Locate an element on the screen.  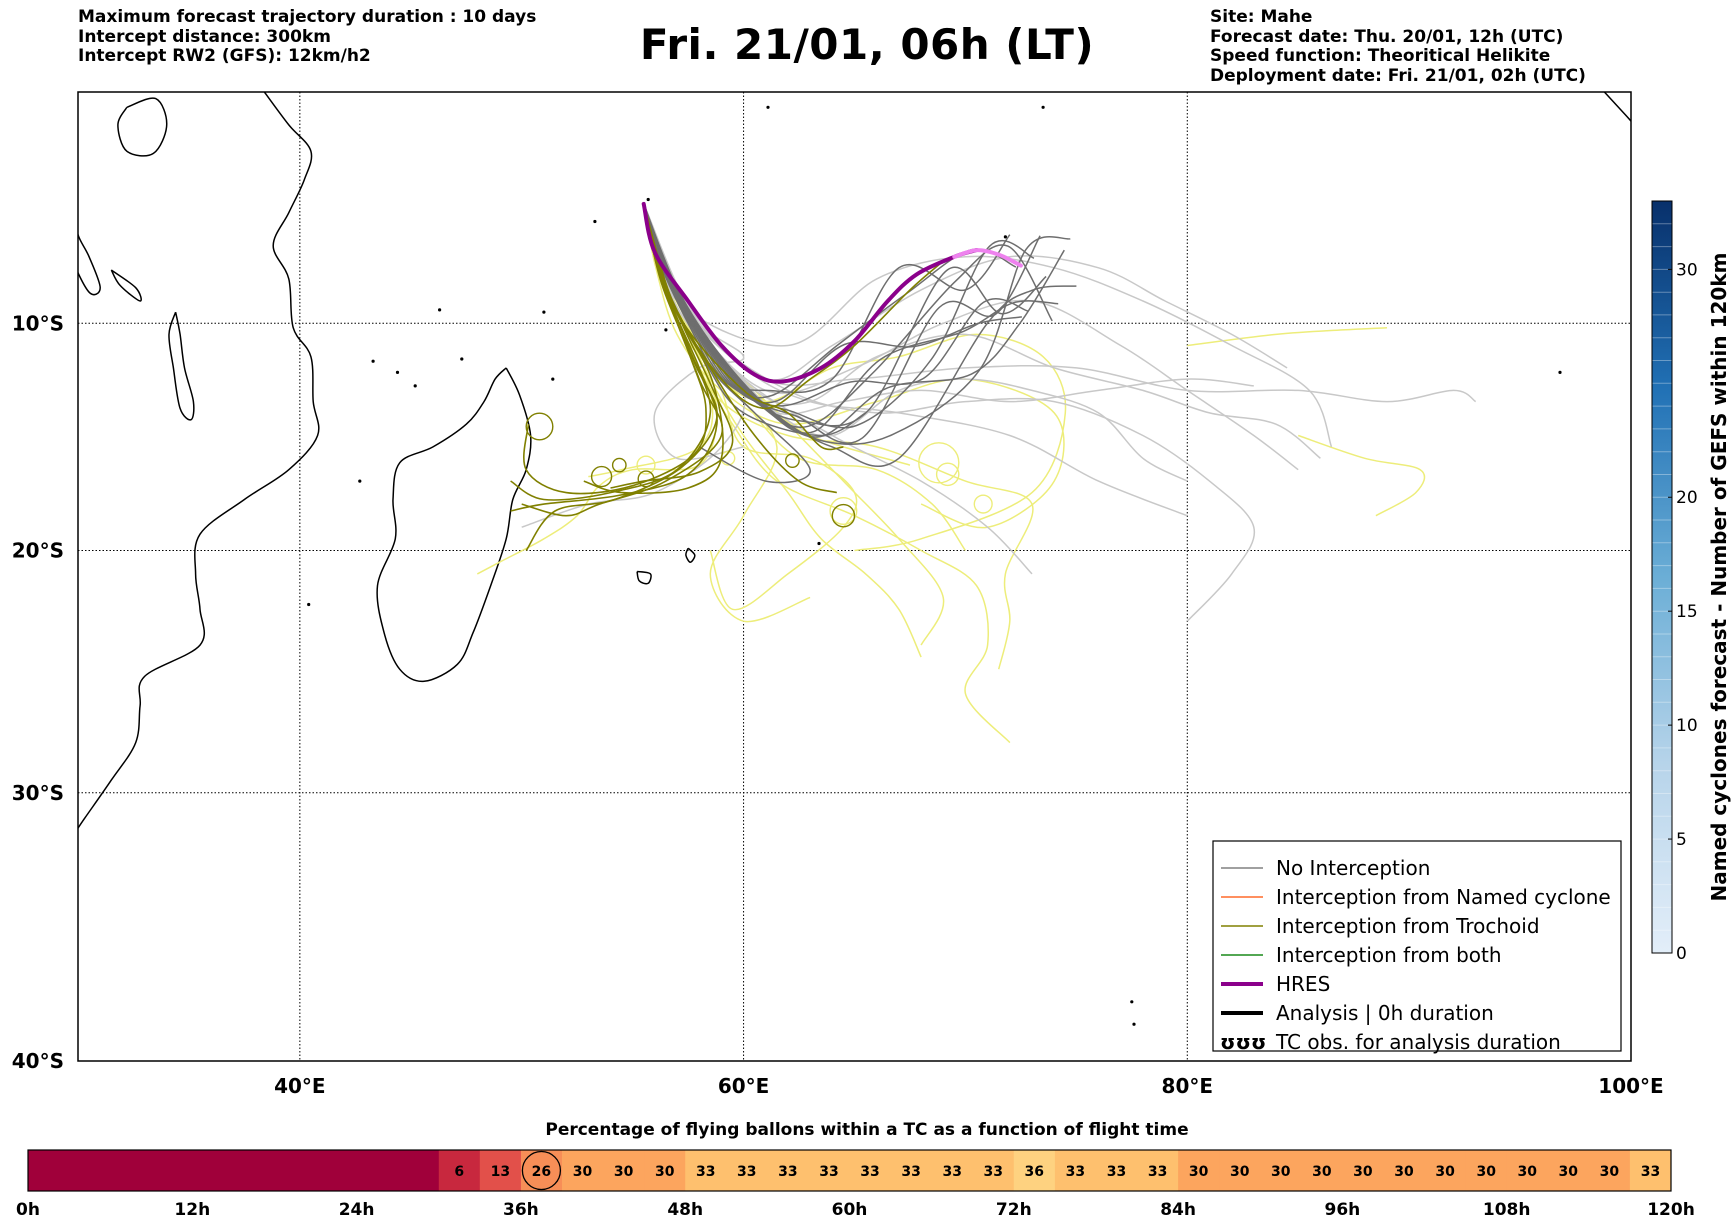
legend-box is located at coordinates (1417, 946).